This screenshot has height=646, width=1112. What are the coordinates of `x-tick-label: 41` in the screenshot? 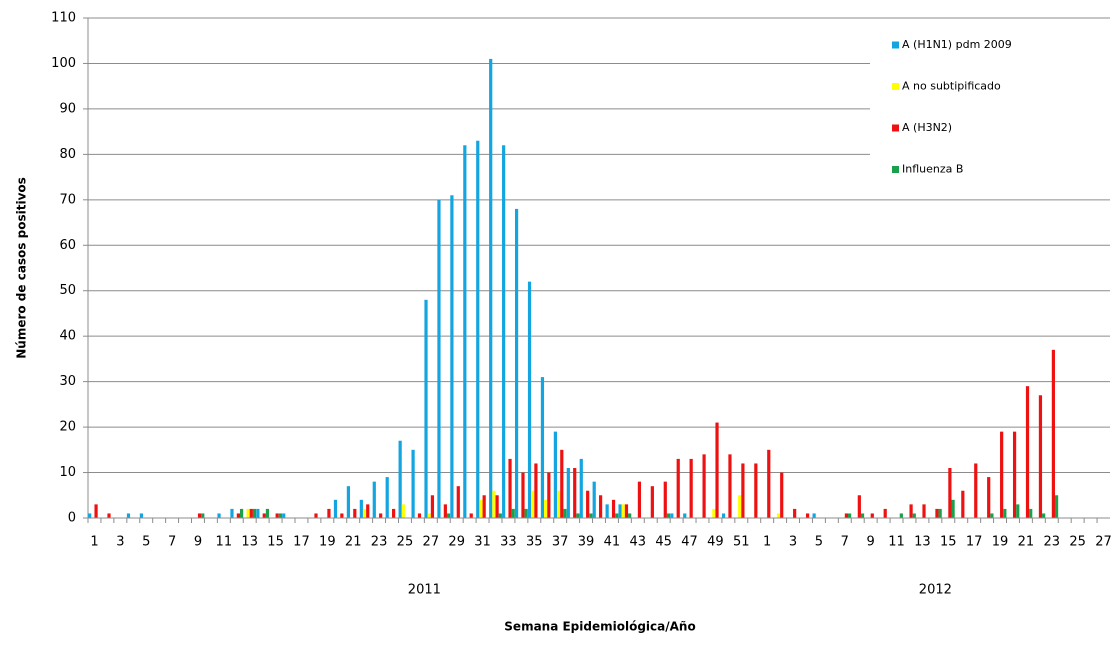 It's located at (612, 542).